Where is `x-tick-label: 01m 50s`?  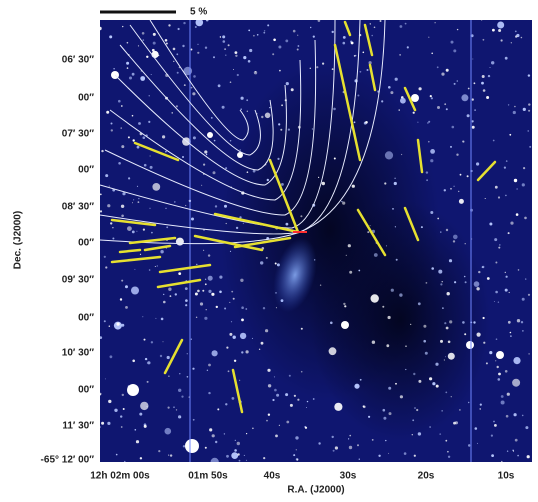 x-tick-label: 01m 50s is located at coordinates (208, 476).